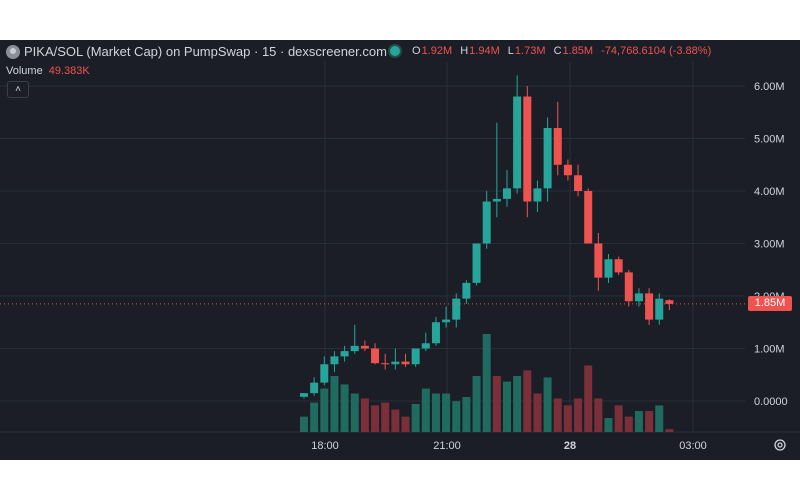  Describe the element at coordinates (484, 51) in the screenshot. I see `high-value: 1.94M` at that location.